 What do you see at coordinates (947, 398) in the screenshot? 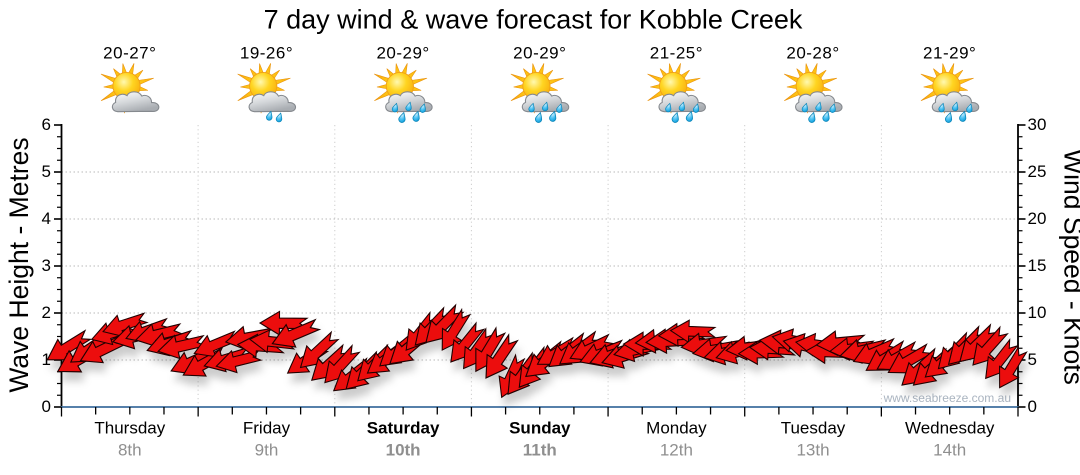
I see `svg-text: www.seabreeze.com.au` at bounding box center [947, 398].